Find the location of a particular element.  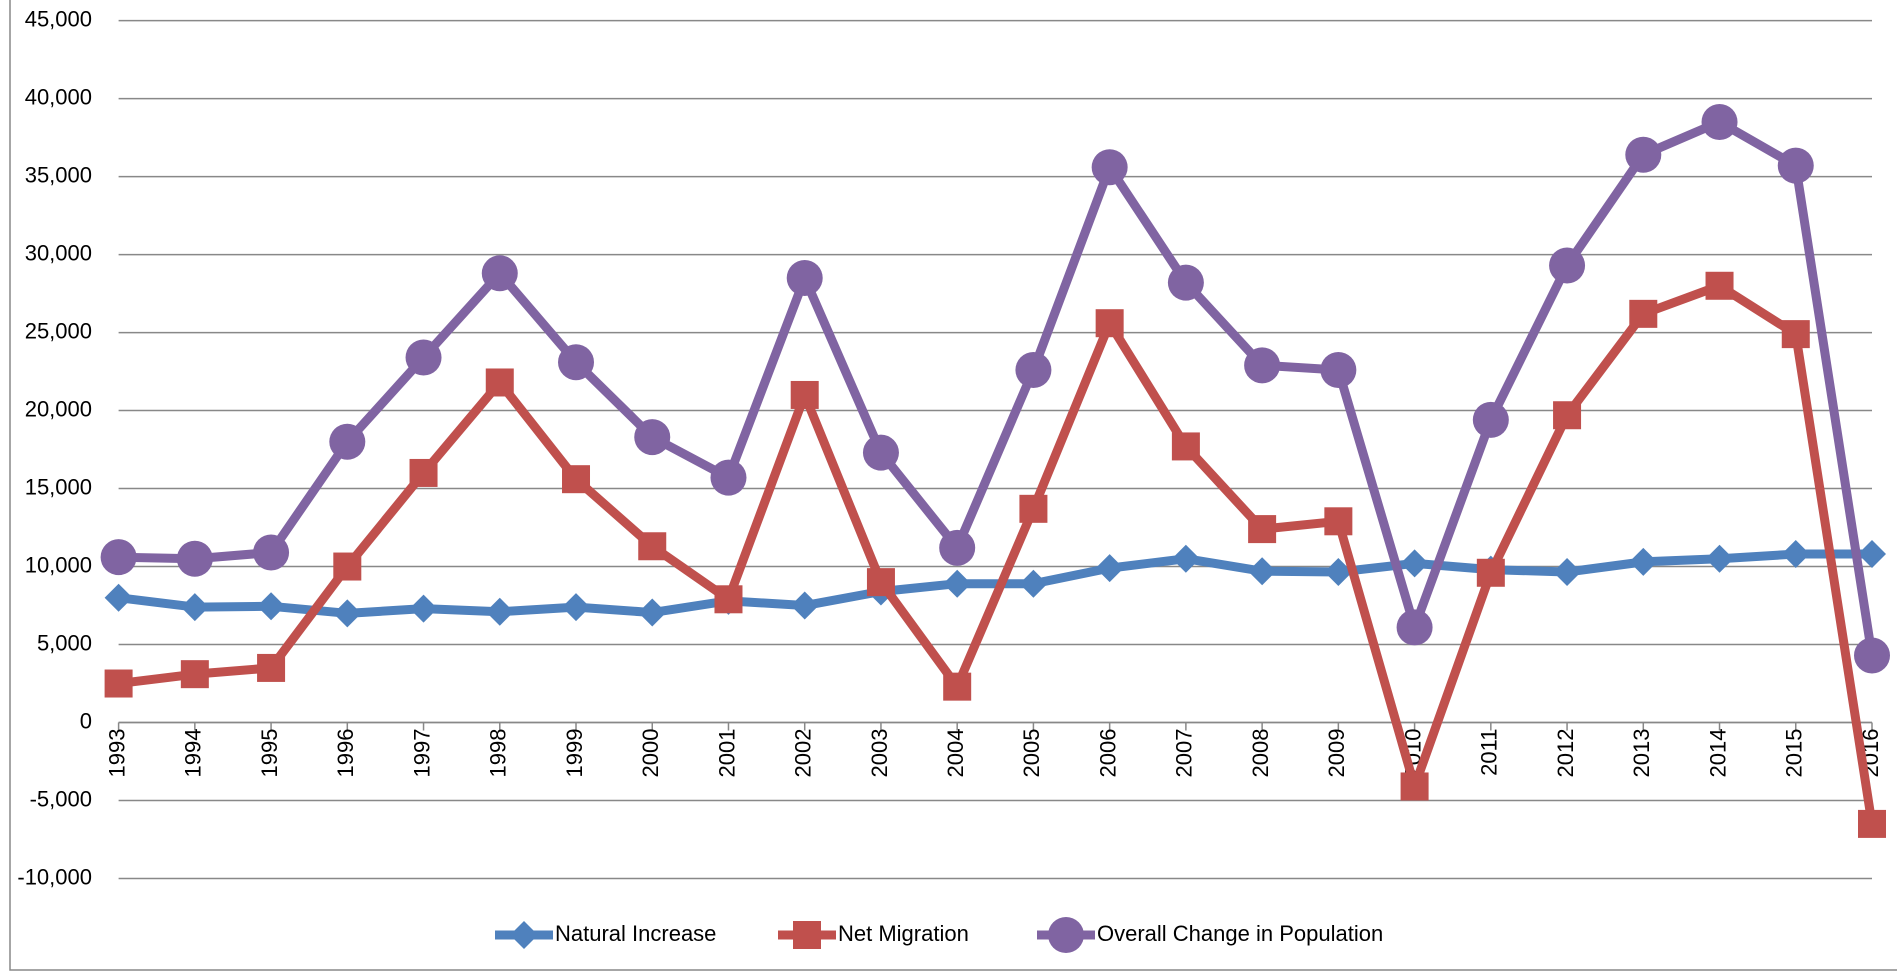

y-tick-label: 35,000 is located at coordinates (58, 174).